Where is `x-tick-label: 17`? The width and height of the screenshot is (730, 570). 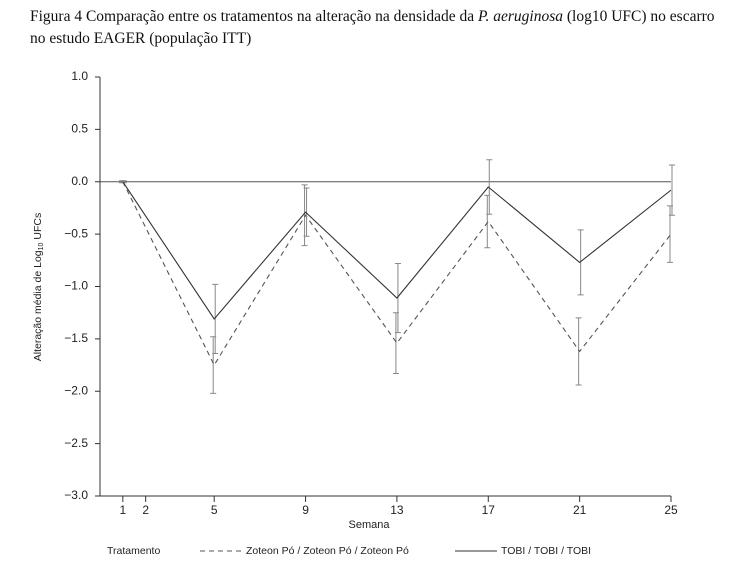
x-tick-label: 17 is located at coordinates (489, 510).